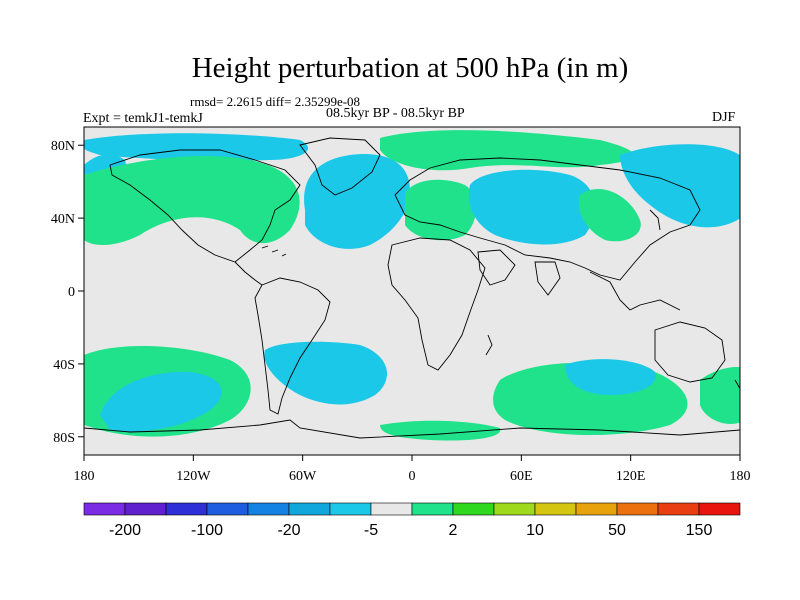 The image size is (800, 600). Describe the element at coordinates (193, 476) in the screenshot. I see `x-tick-label: 120W` at that location.